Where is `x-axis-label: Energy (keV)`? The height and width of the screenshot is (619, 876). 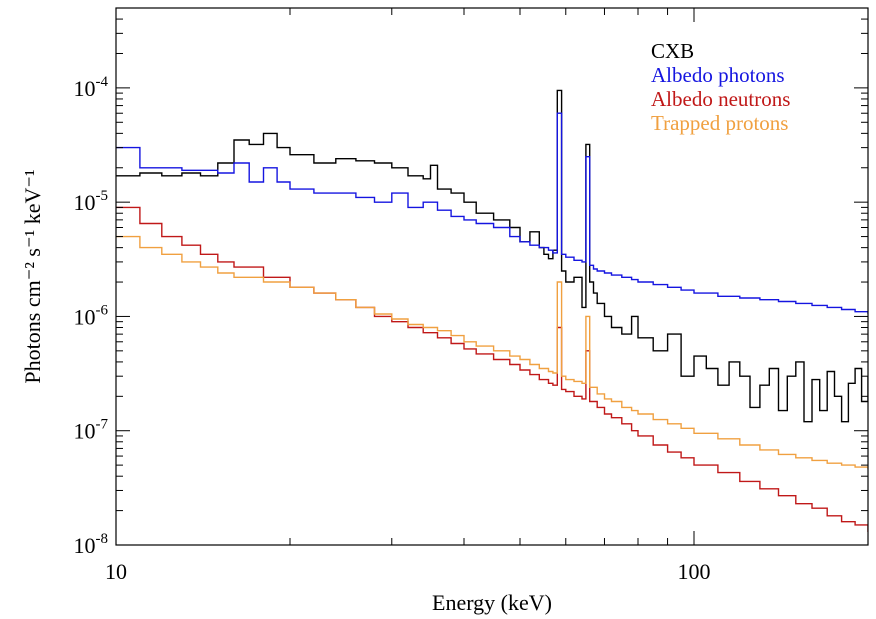
x-axis-label: Energy (keV) is located at coordinates (492, 602).